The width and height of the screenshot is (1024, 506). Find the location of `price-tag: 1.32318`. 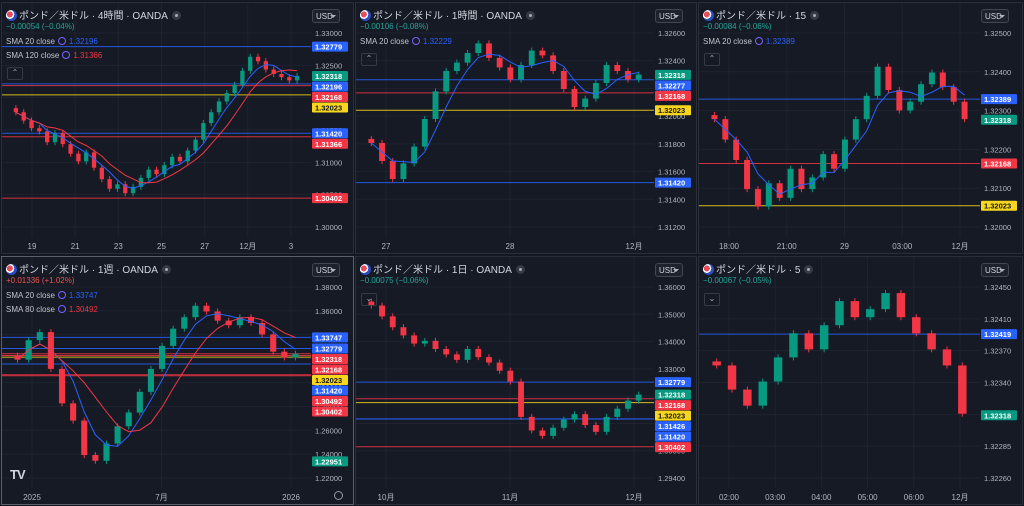

price-tag: 1.32318 is located at coordinates (330, 76).